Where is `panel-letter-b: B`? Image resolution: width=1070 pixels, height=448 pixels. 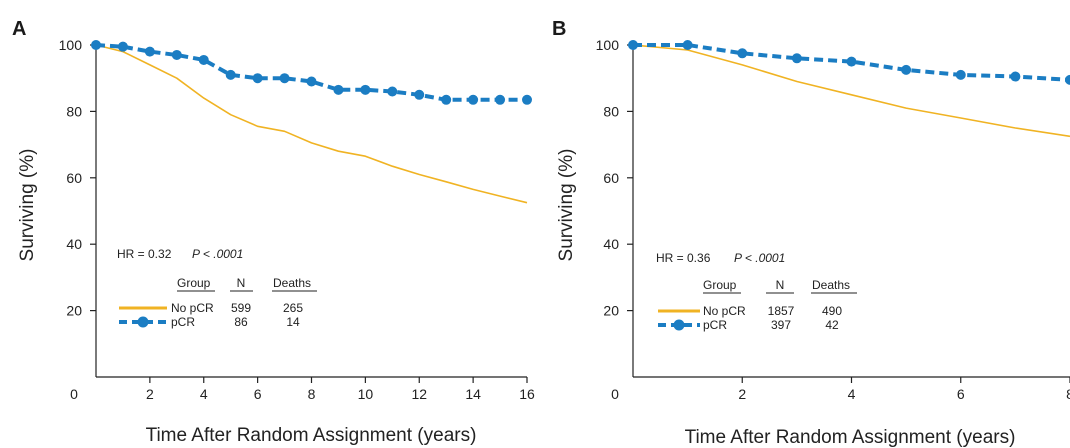
panel-letter-b: B is located at coordinates (559, 29).